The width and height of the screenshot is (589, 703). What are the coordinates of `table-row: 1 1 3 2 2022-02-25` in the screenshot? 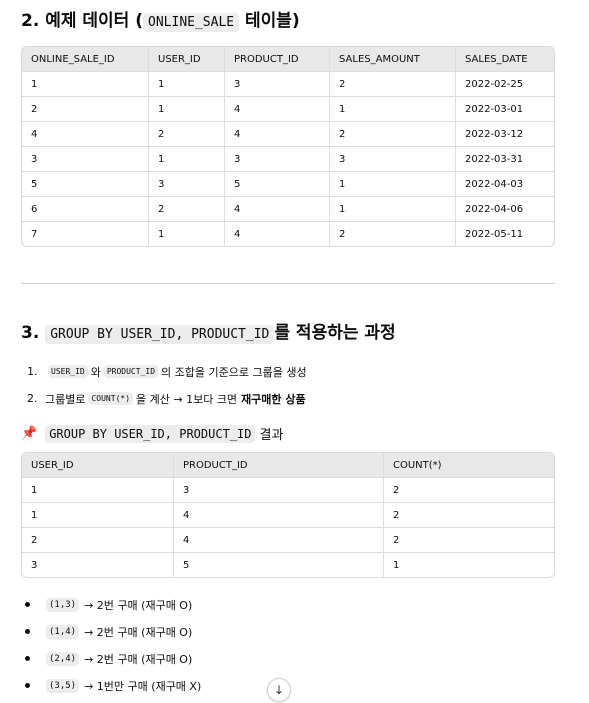 It's located at (288, 84).